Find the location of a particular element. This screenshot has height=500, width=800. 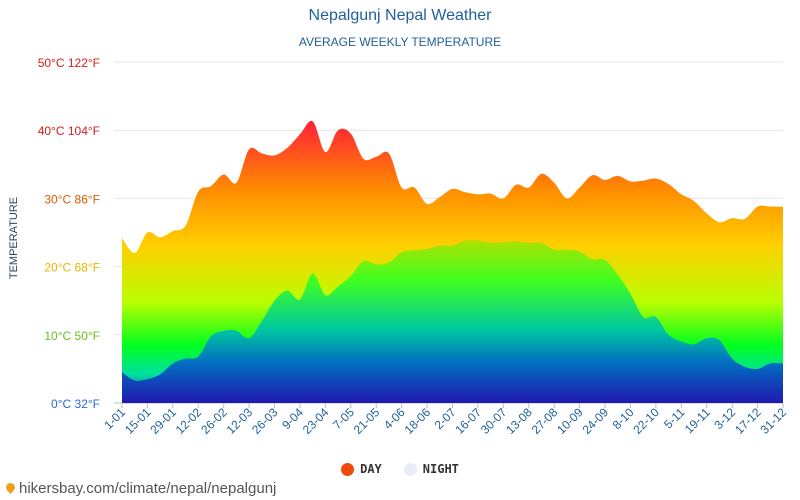

x-tick-label: 13-08 is located at coordinates (519, 421).